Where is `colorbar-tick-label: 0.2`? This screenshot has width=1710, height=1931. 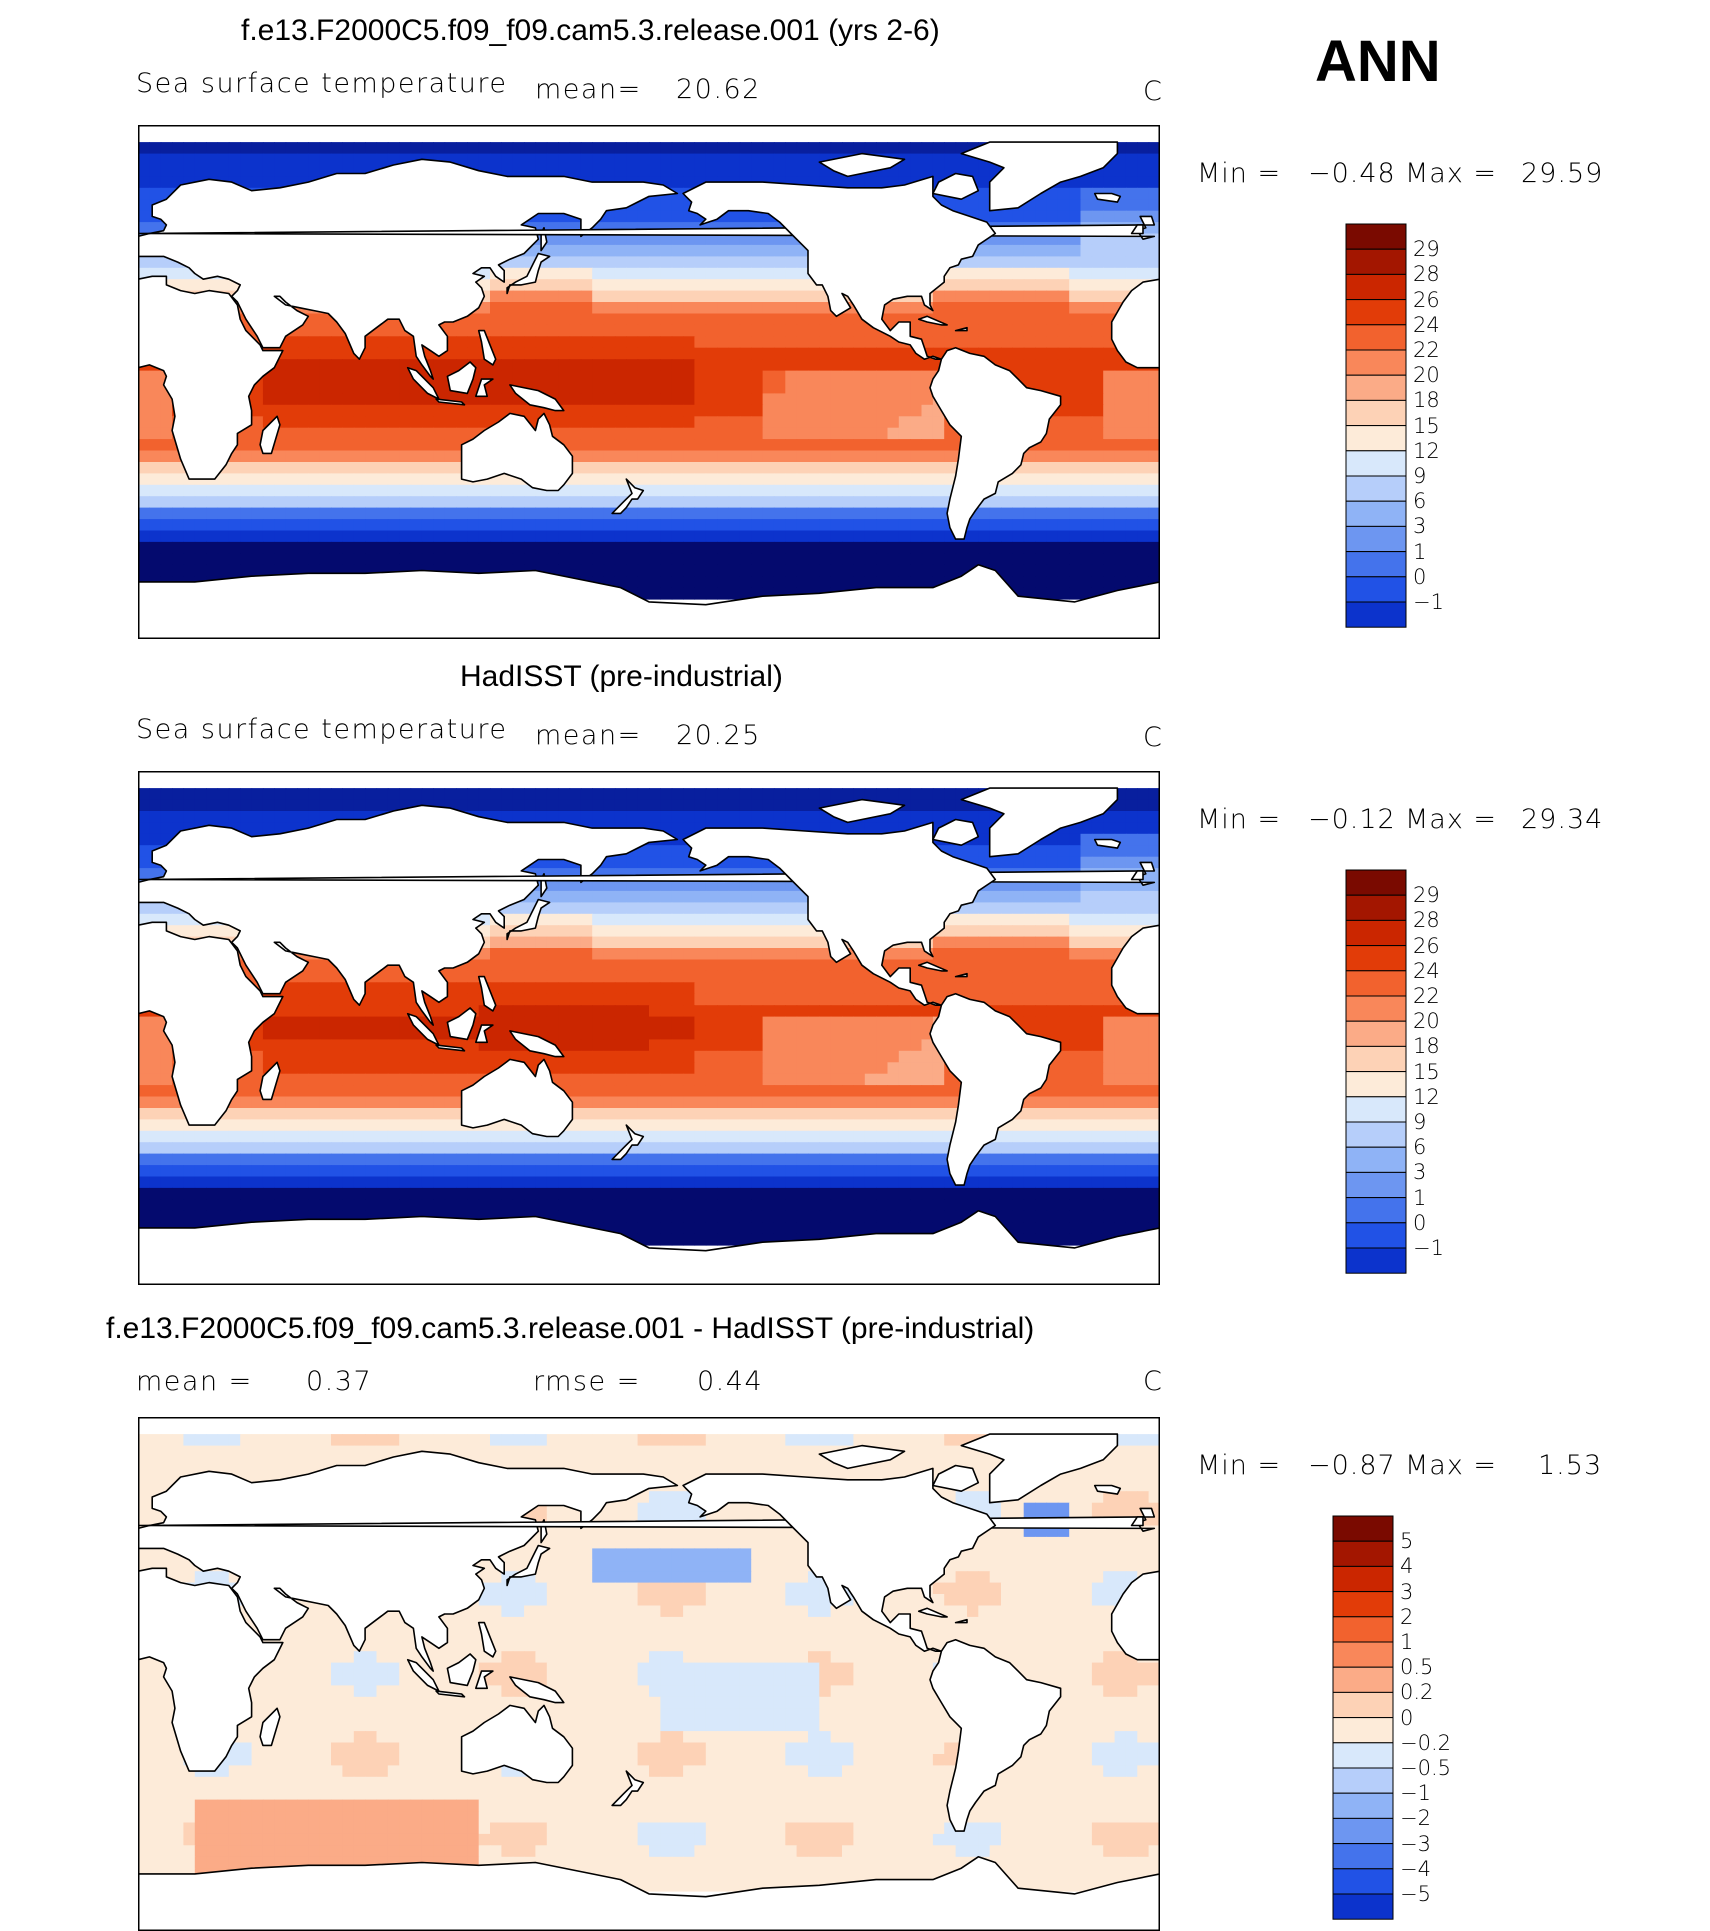
colorbar-tick-label: 0.2 is located at coordinates (1416, 1692).